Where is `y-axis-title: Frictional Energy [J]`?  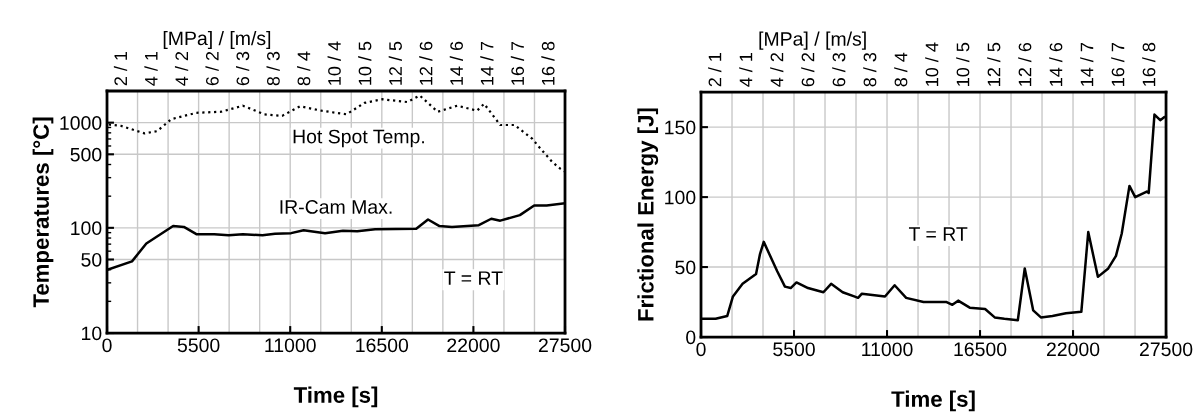
y-axis-title: Frictional Energy [J] is located at coordinates (648, 214).